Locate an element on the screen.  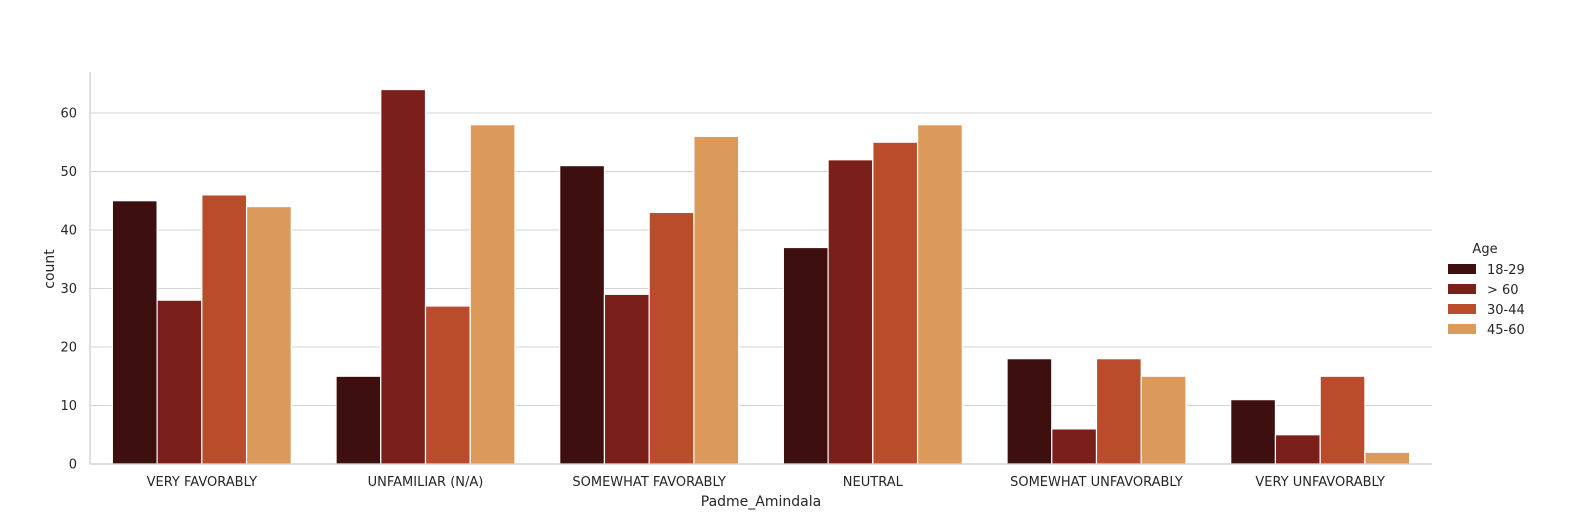
y-tick-label: 40 is located at coordinates (68, 230).